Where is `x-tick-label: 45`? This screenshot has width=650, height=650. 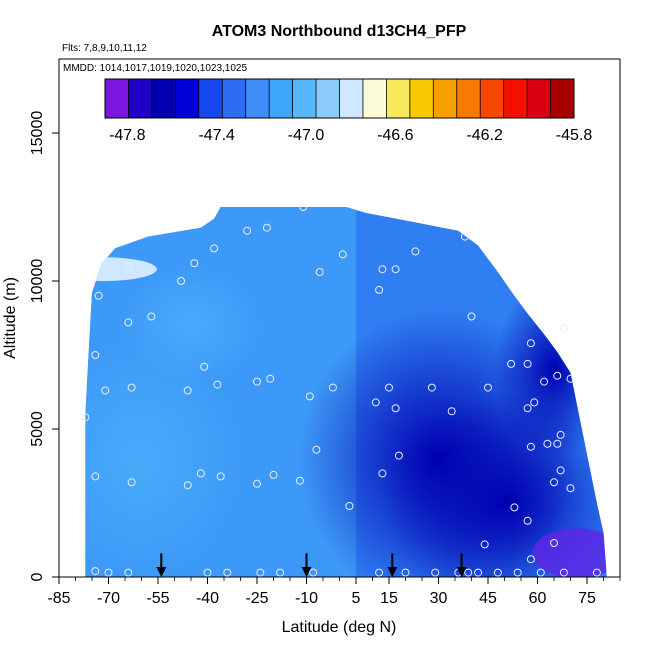 x-tick-label: 45 is located at coordinates (488, 598).